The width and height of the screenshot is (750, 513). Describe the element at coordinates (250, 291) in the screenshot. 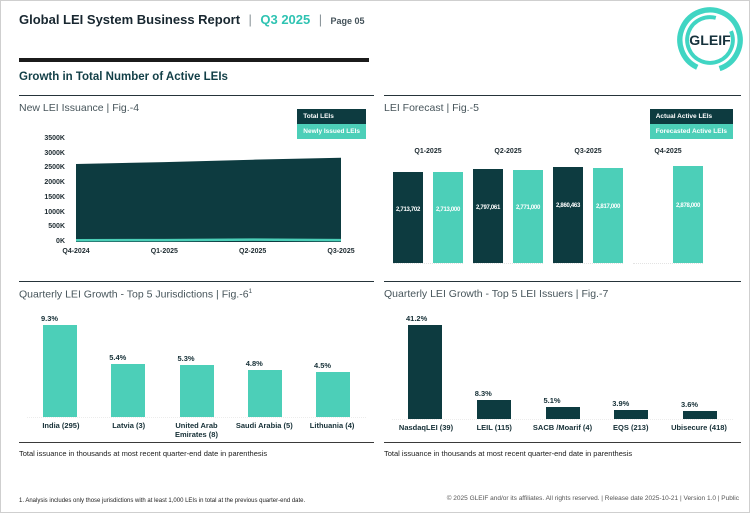

I see `footnote-marker: 1` at that location.